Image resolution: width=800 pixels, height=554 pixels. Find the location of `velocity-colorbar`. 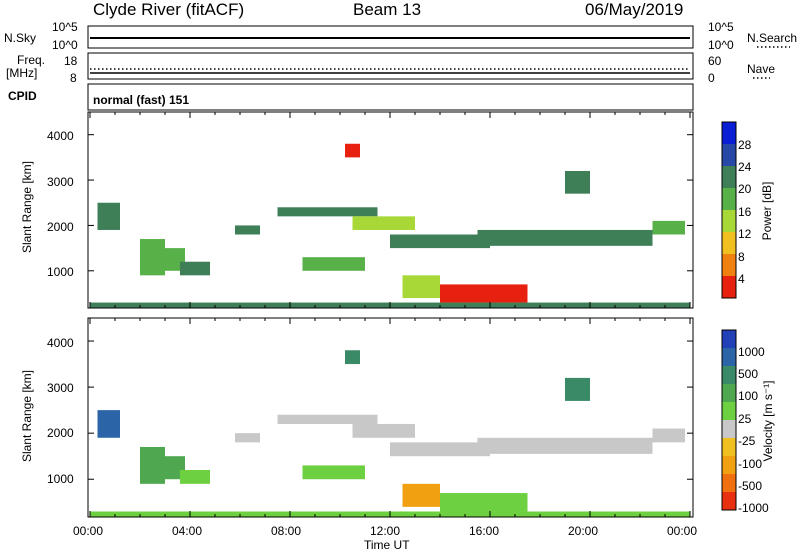

velocity-colorbar is located at coordinates (729, 420).